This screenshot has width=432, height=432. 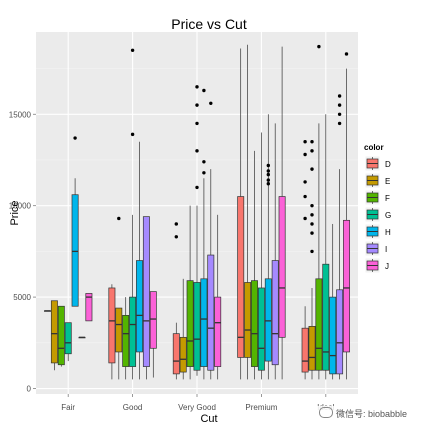 I want to click on x-tick-label: Premium, so click(x=261, y=407).